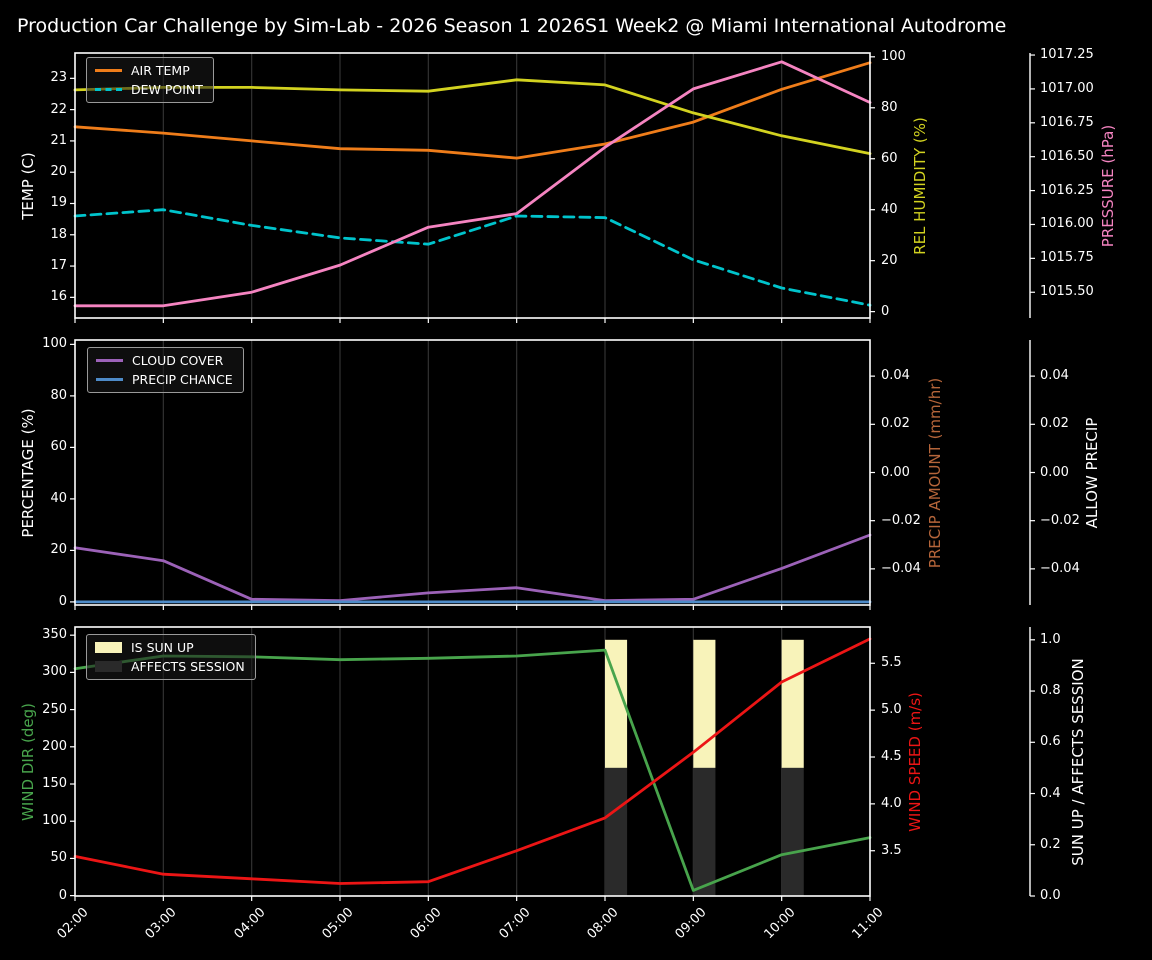  What do you see at coordinates (891, 850) in the screenshot?
I see `tick-label: 3.5` at bounding box center [891, 850].